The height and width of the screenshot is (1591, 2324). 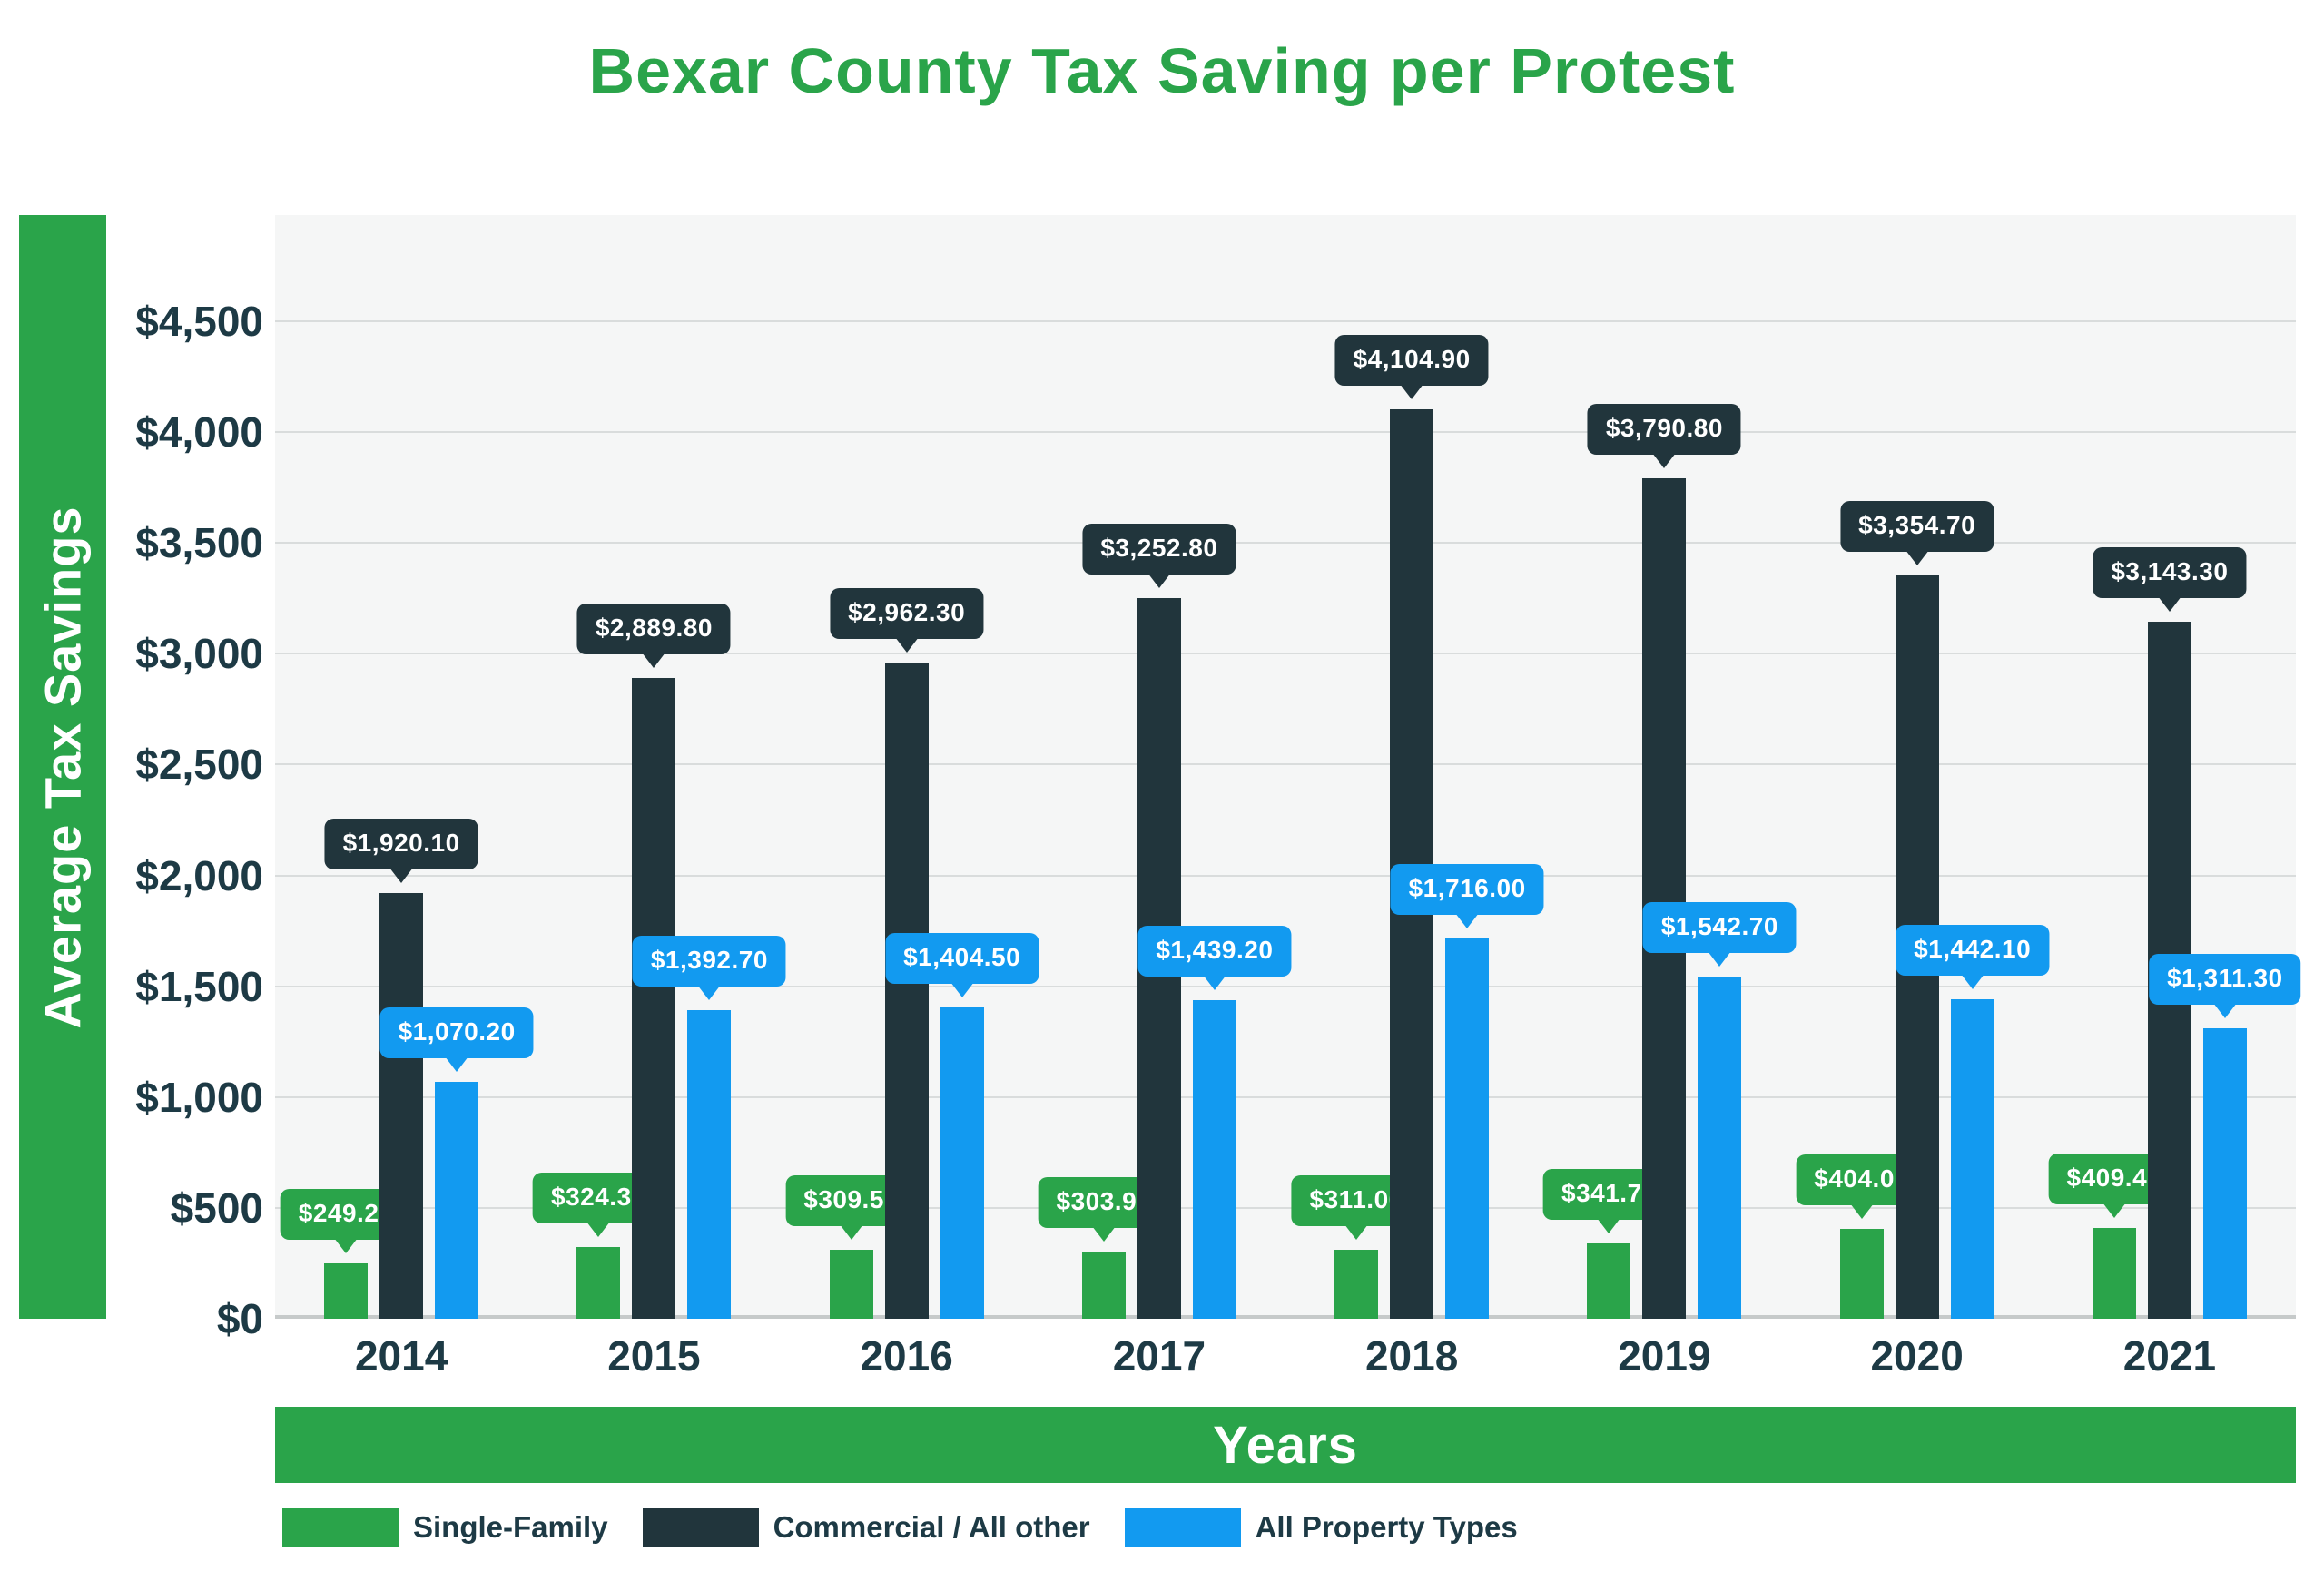 What do you see at coordinates (456, 1163) in the screenshot?
I see `bar-all-property-types-2014: $1,070.20` at bounding box center [456, 1163].